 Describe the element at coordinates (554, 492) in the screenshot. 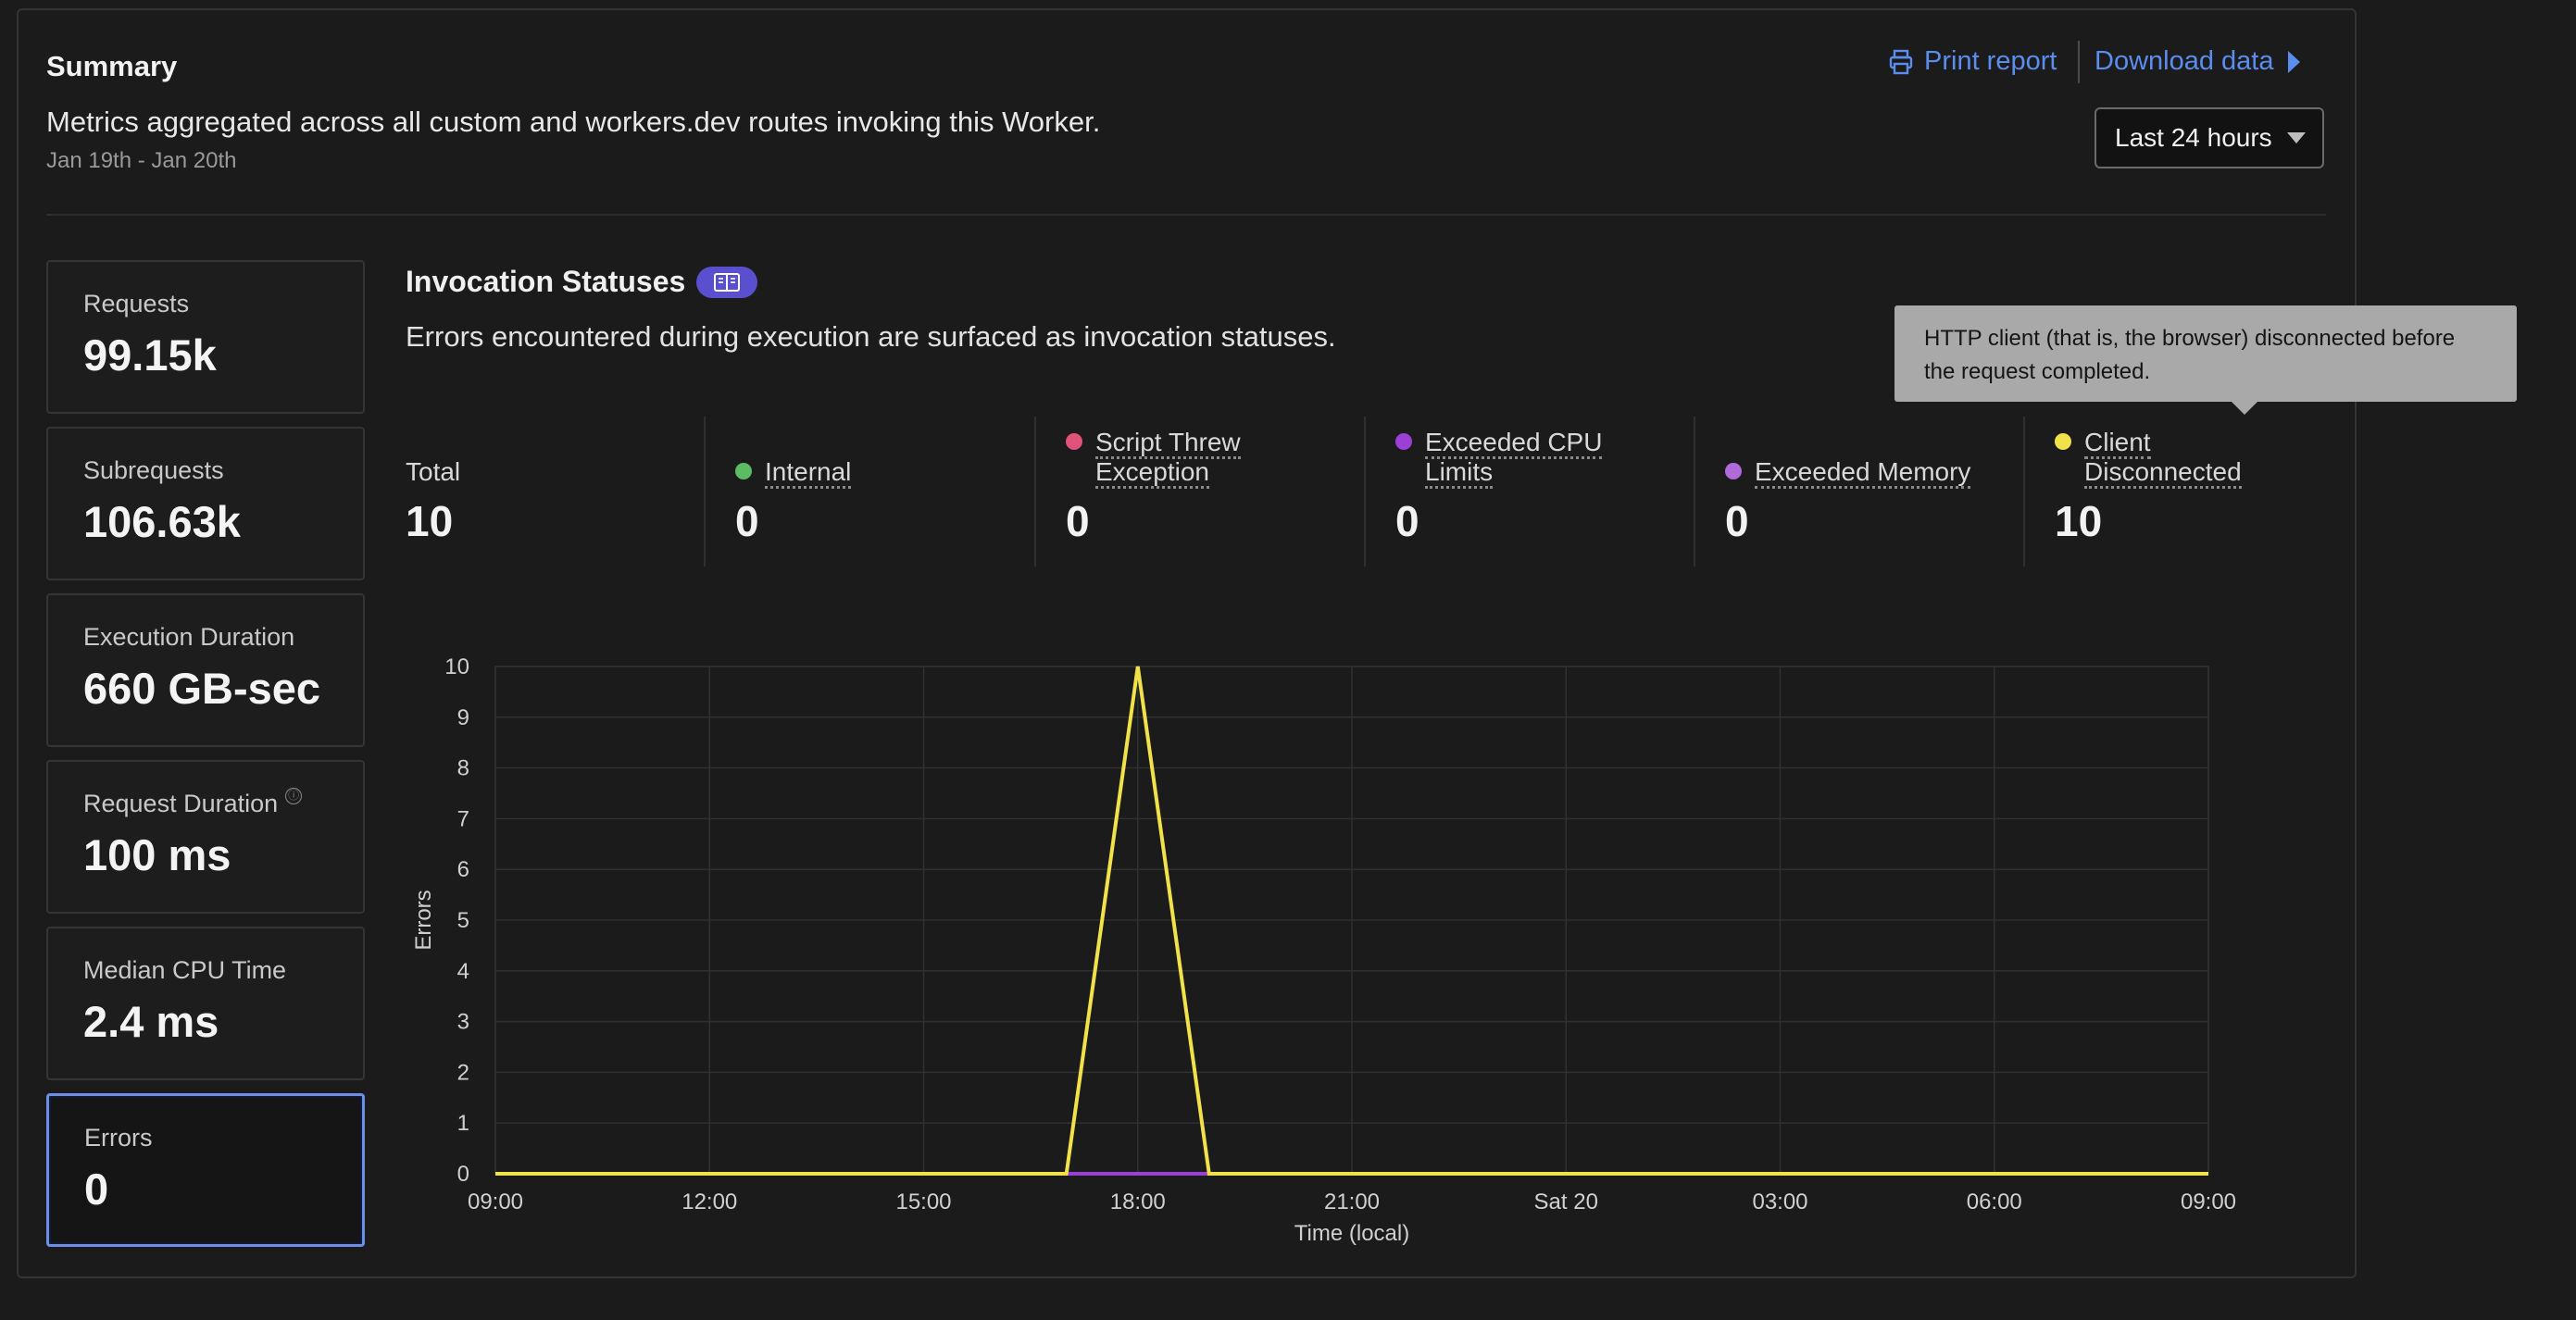

I see `status-total: Total 10` at that location.